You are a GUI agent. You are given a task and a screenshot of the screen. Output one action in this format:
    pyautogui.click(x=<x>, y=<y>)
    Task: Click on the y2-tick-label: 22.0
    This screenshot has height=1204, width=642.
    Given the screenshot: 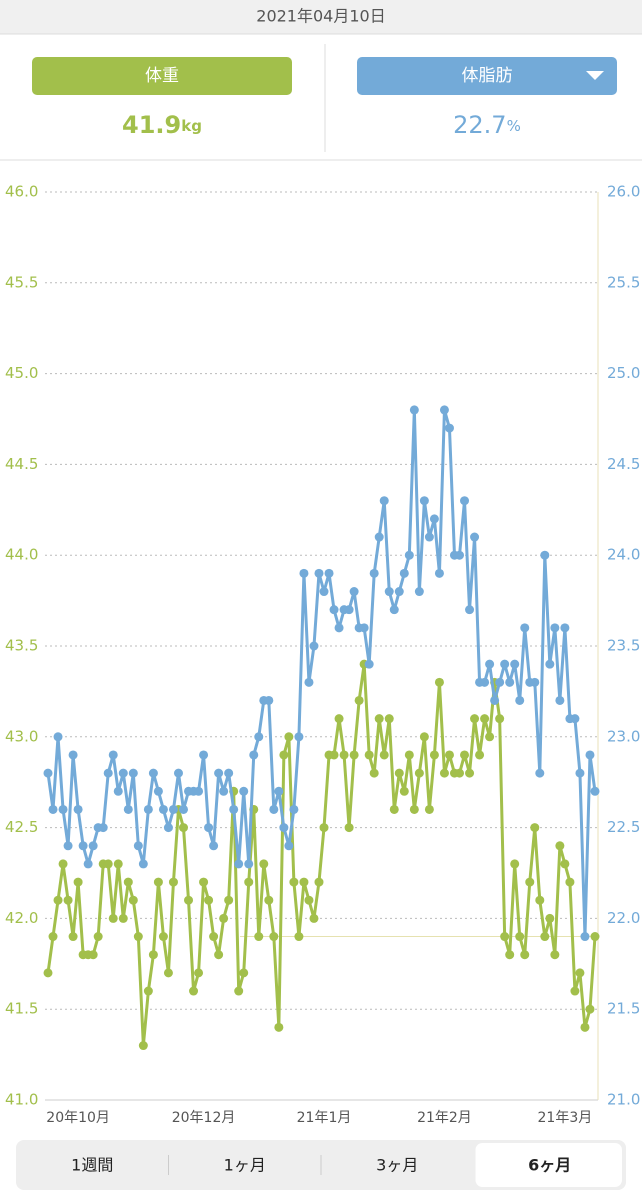 What is the action you would take?
    pyautogui.click(x=623, y=918)
    